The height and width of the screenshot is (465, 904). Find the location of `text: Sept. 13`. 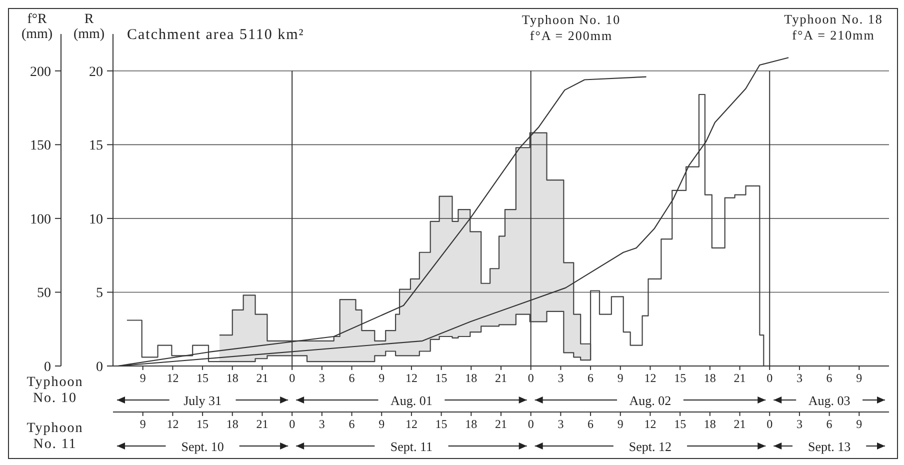

text: Sept. 13 is located at coordinates (829, 446).